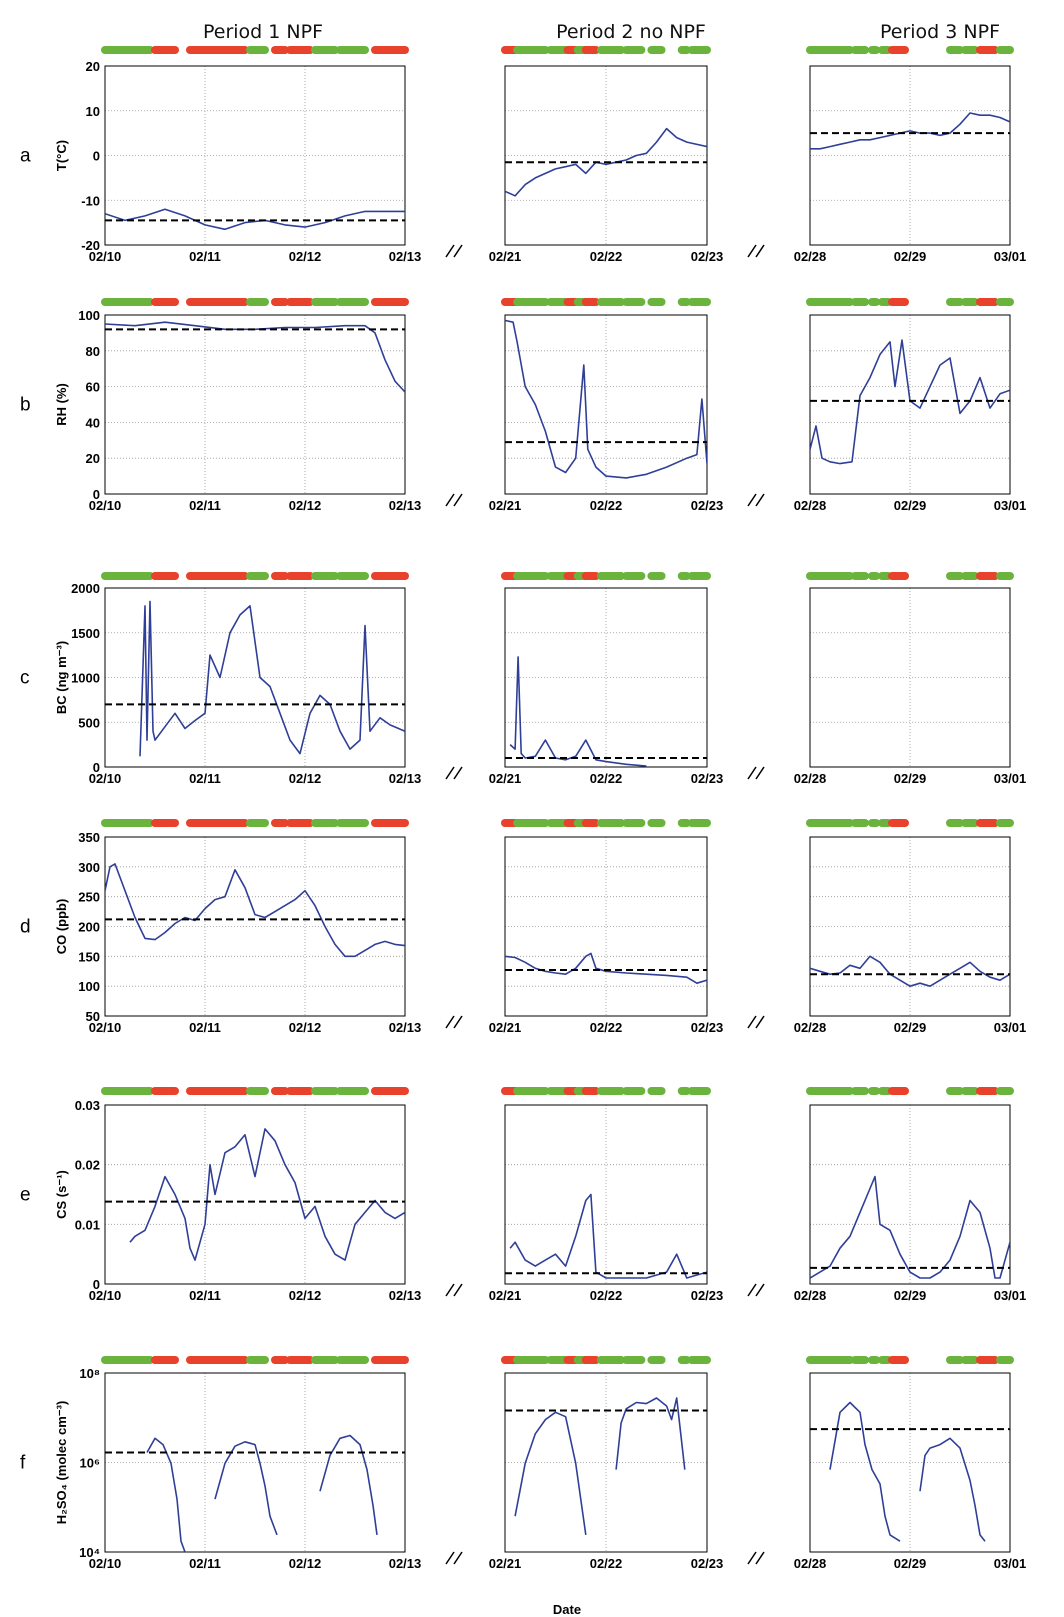 This screenshot has height=1617, width=1064. Describe the element at coordinates (25, 1195) in the screenshot. I see `panel-letter: e` at that location.